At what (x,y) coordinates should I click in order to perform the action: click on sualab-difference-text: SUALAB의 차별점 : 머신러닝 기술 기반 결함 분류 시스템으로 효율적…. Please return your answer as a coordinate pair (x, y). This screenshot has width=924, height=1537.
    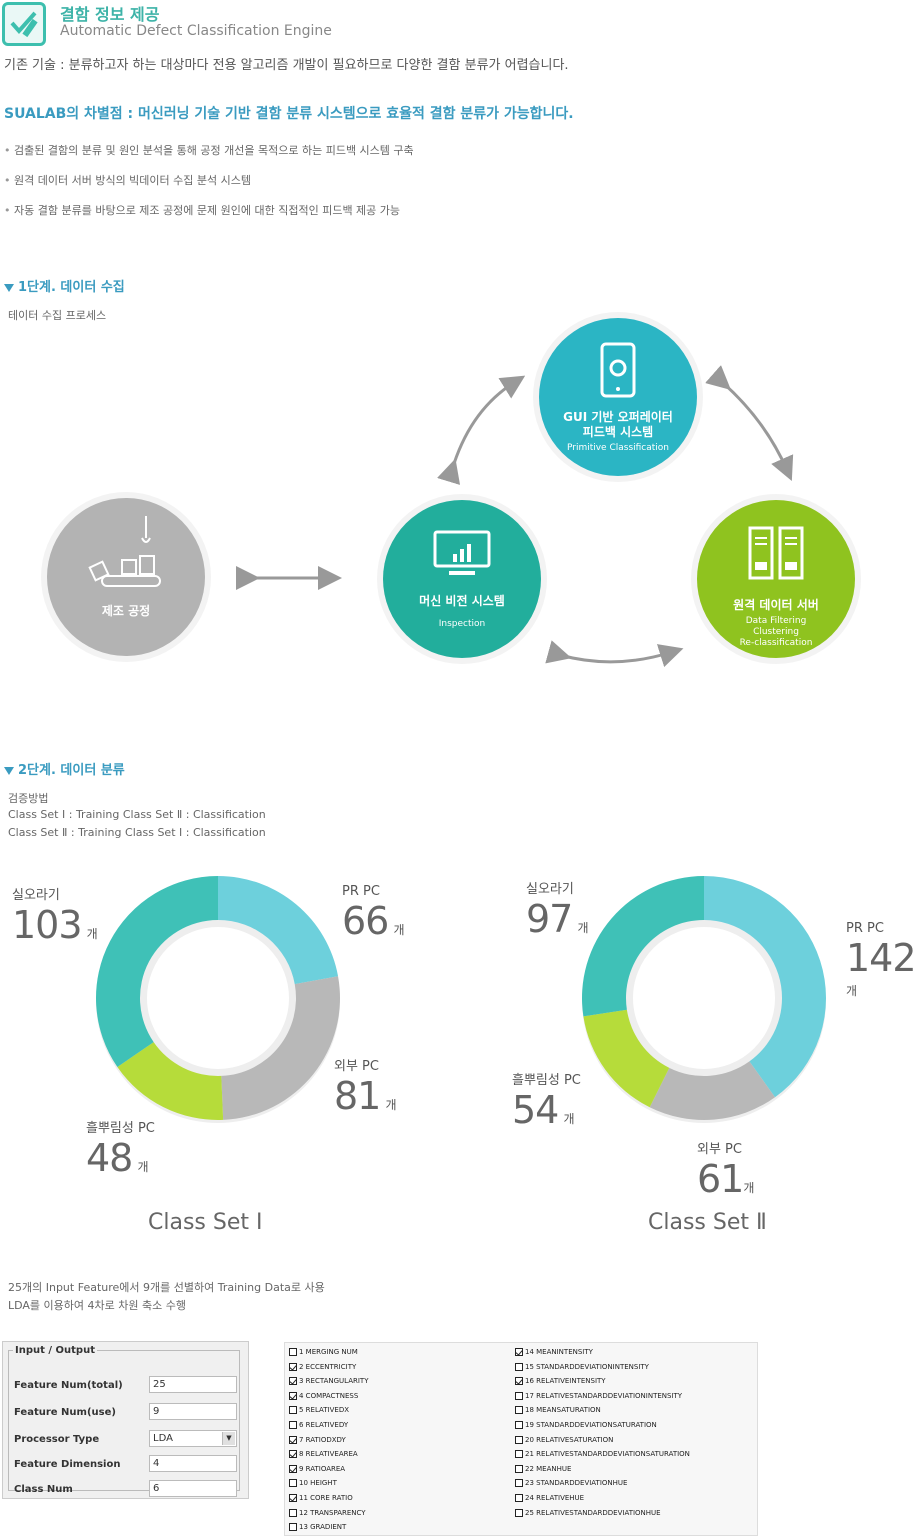
    Looking at the image, I should click on (289, 114).